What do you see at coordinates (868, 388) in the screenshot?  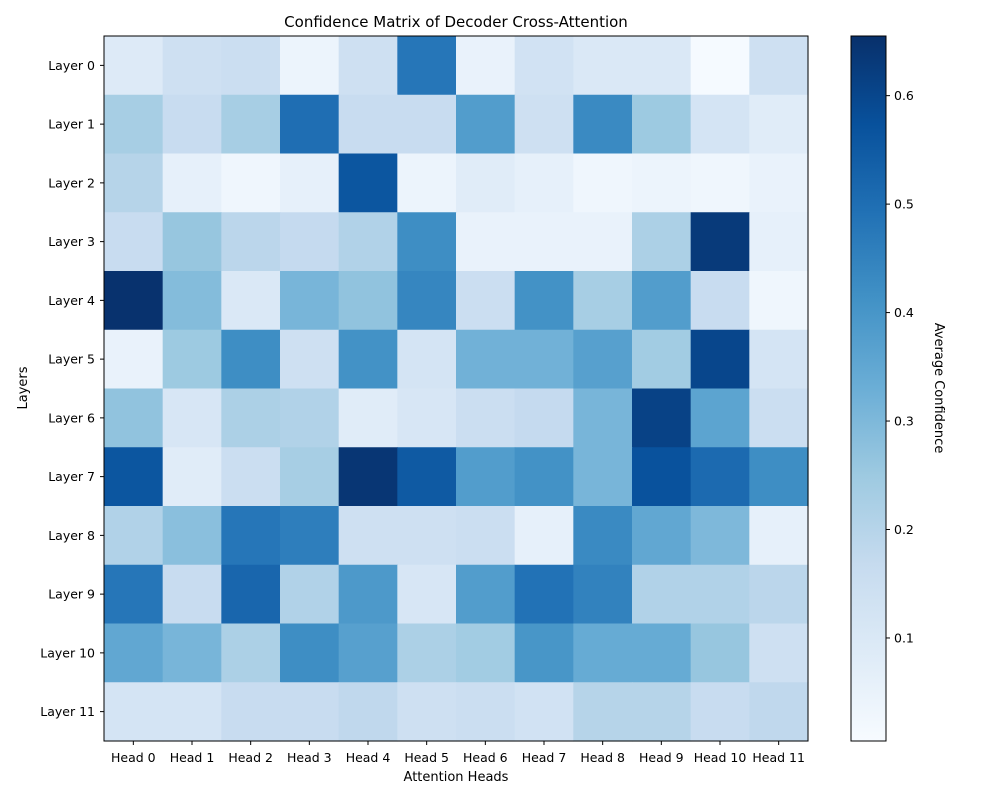 I see `colorbar` at bounding box center [868, 388].